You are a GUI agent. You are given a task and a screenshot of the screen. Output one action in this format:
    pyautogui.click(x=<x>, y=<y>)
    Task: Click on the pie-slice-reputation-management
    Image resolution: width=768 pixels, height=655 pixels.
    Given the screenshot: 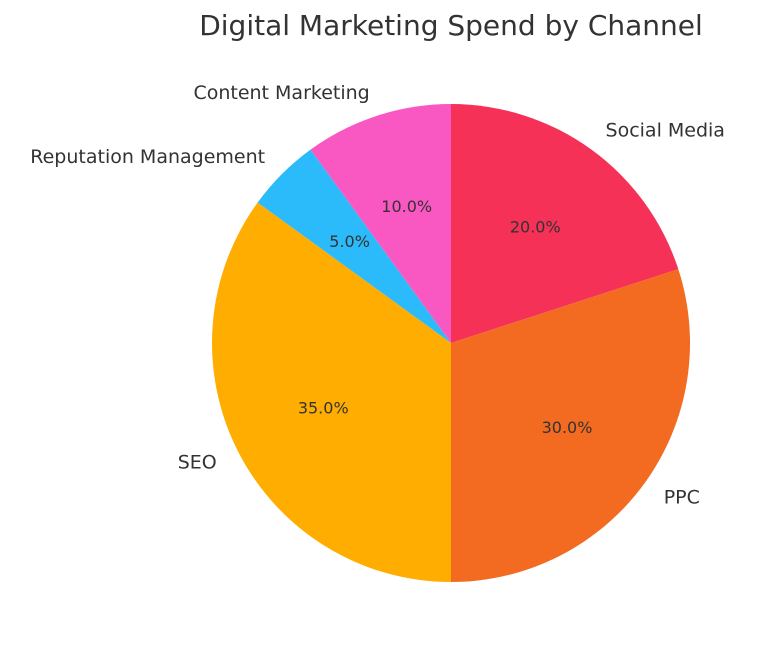 What is the action you would take?
    pyautogui.click(x=354, y=246)
    